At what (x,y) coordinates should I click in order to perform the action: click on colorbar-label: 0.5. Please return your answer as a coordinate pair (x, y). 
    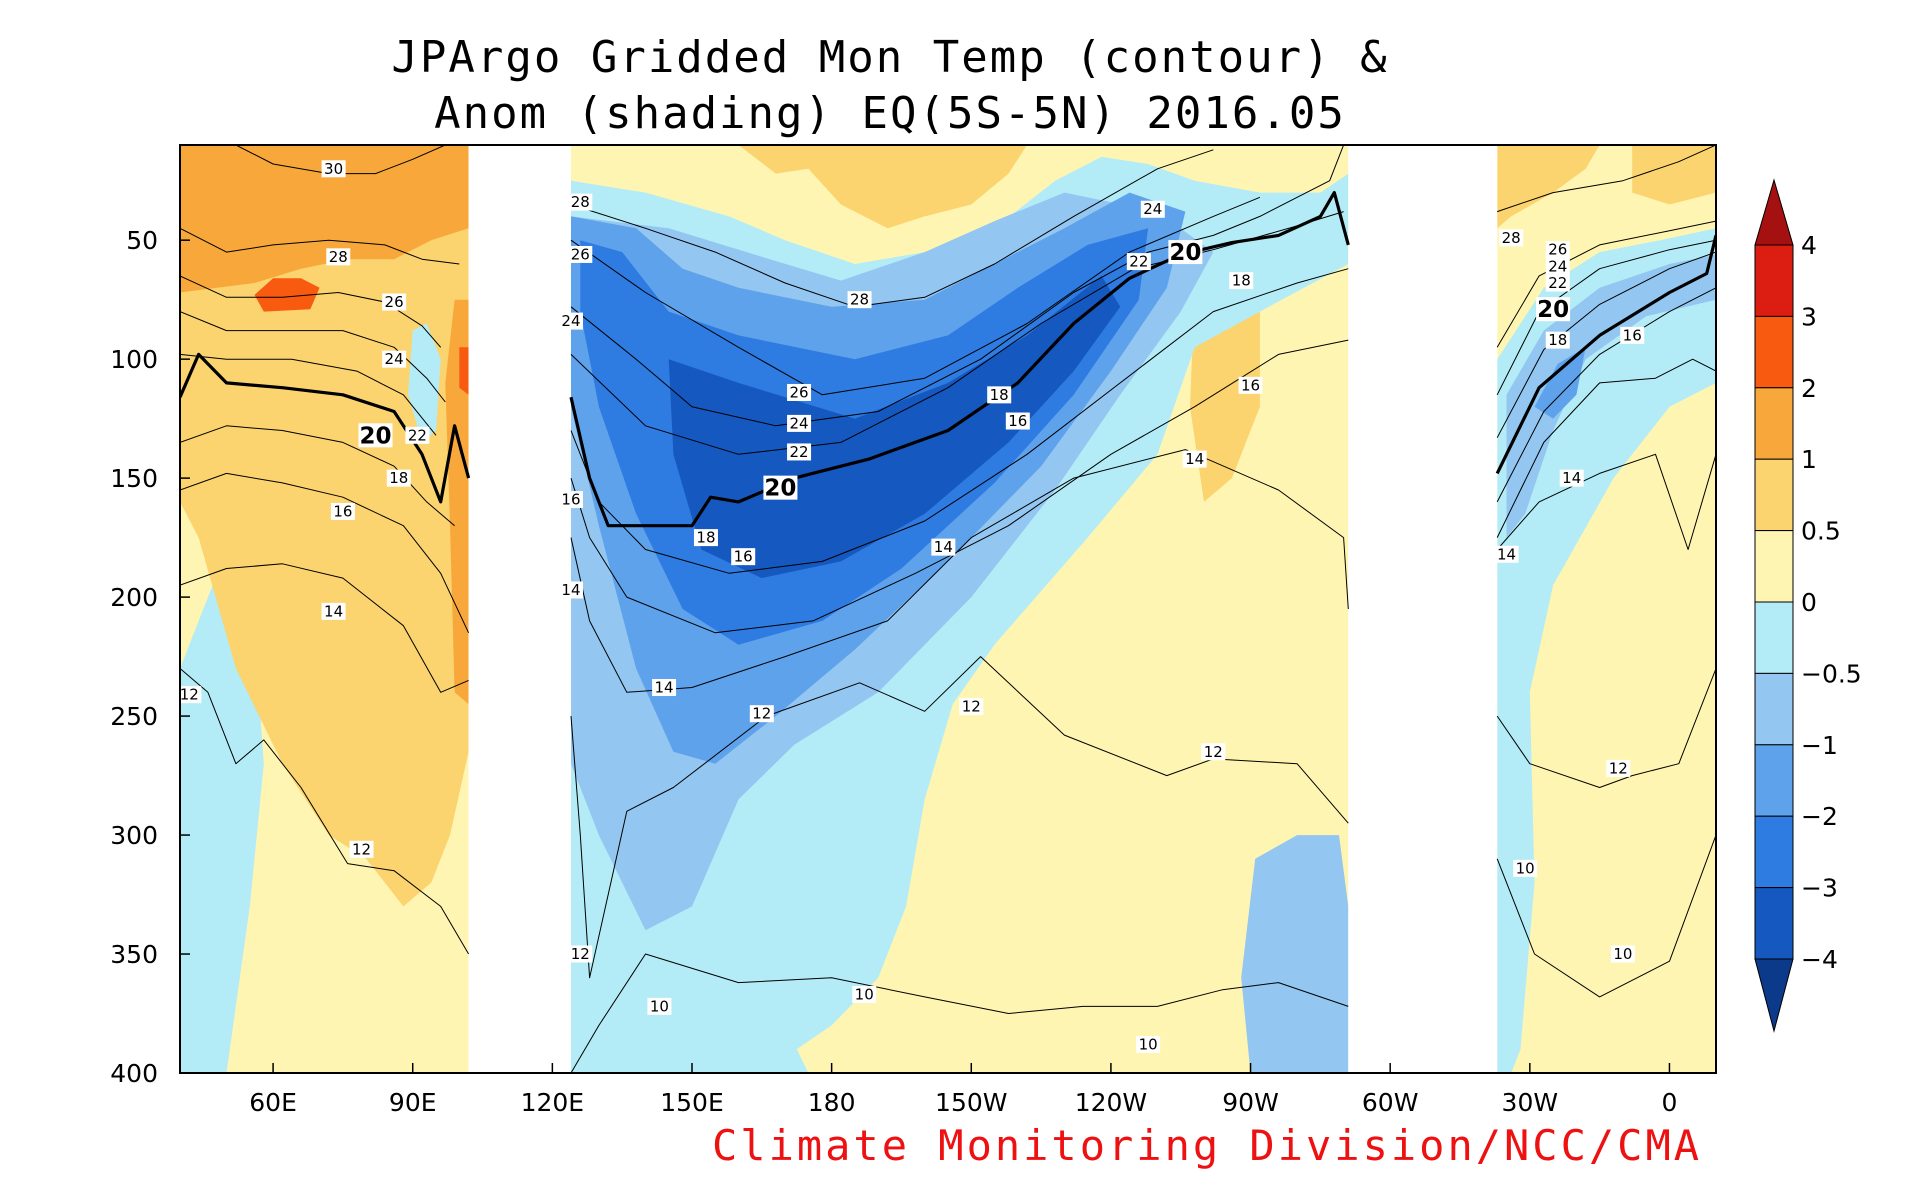
    Looking at the image, I should click on (1821, 531).